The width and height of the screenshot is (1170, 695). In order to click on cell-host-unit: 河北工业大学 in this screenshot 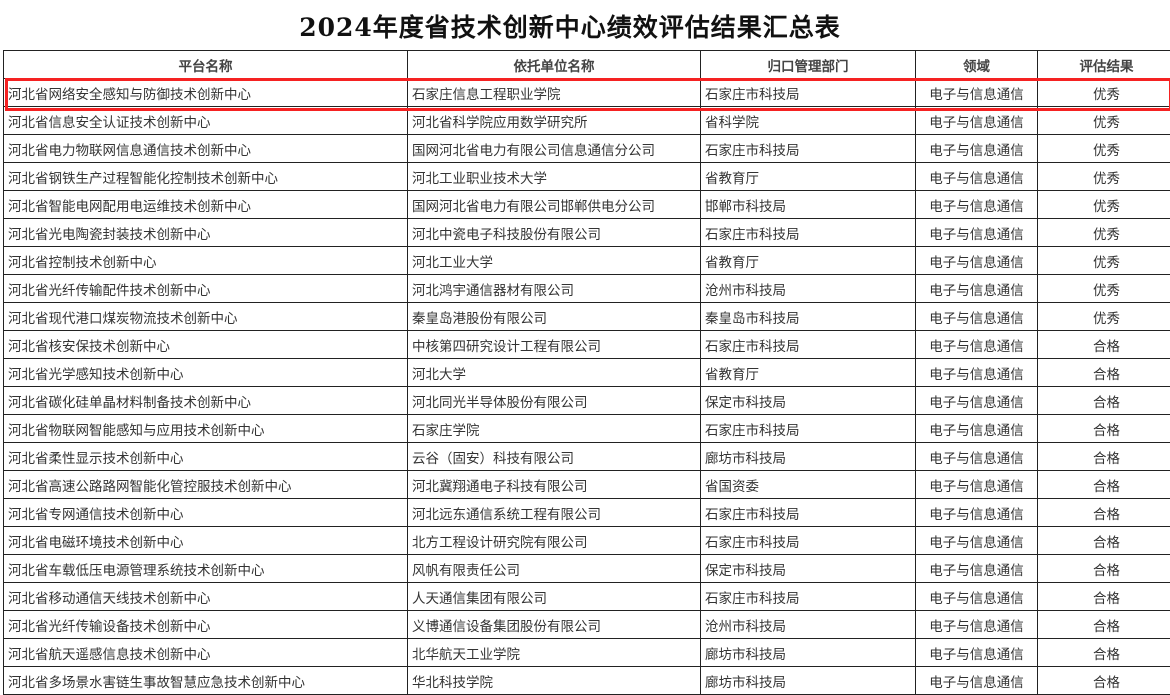, I will do `click(554, 260)`.